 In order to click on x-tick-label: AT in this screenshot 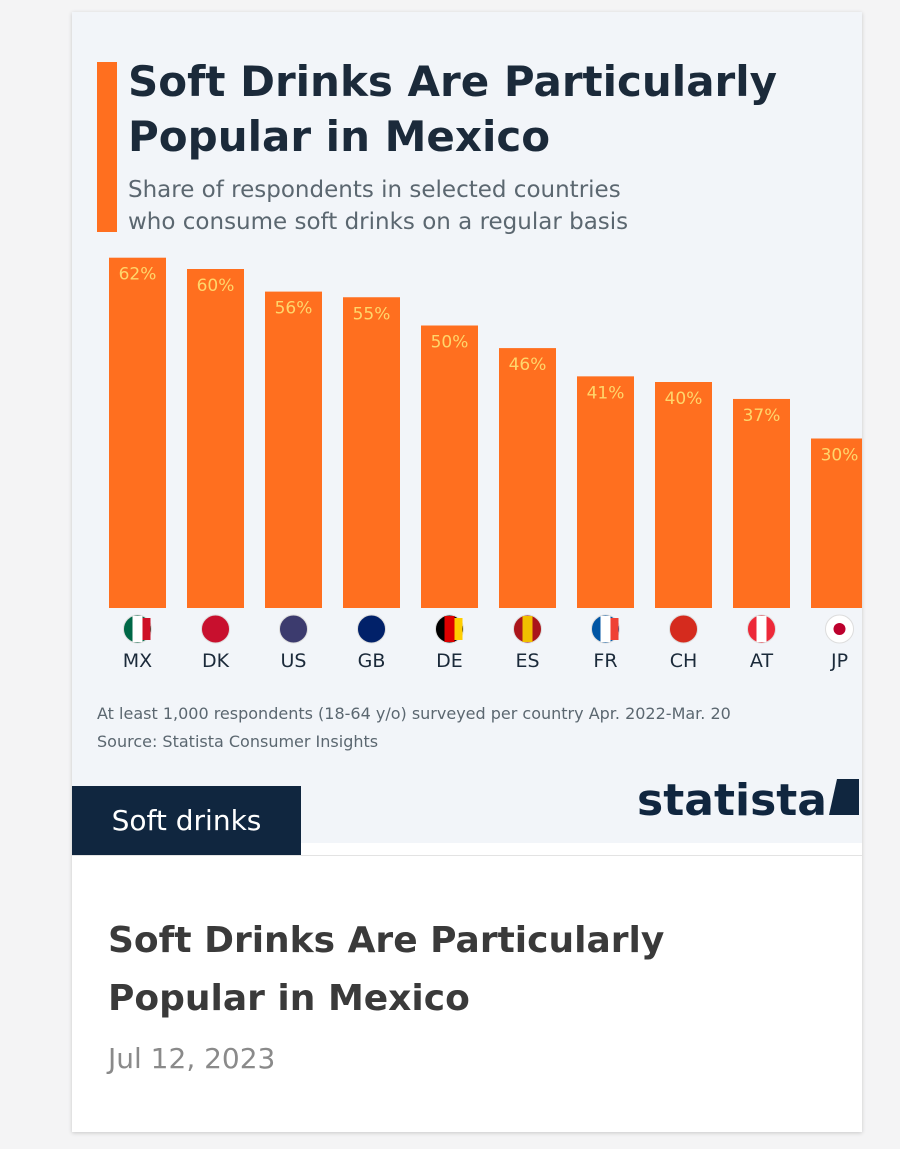, I will do `click(762, 661)`.